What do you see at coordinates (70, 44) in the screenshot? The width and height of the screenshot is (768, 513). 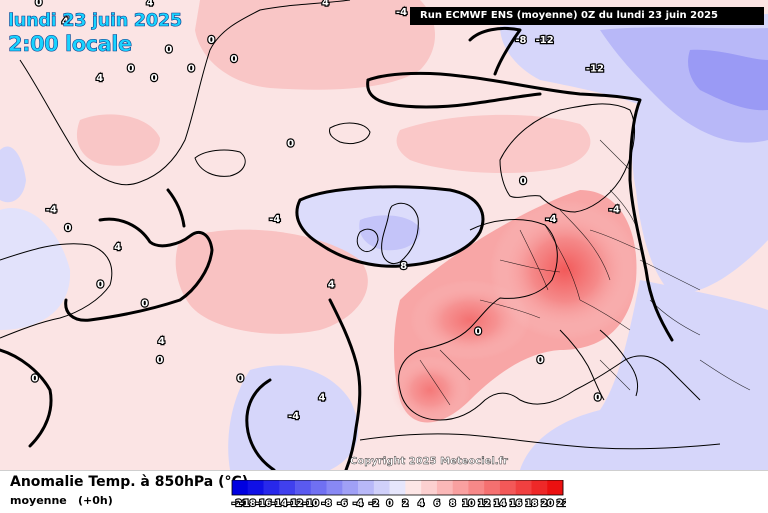 I see `forecast-time: 2:00 locale` at bounding box center [70, 44].